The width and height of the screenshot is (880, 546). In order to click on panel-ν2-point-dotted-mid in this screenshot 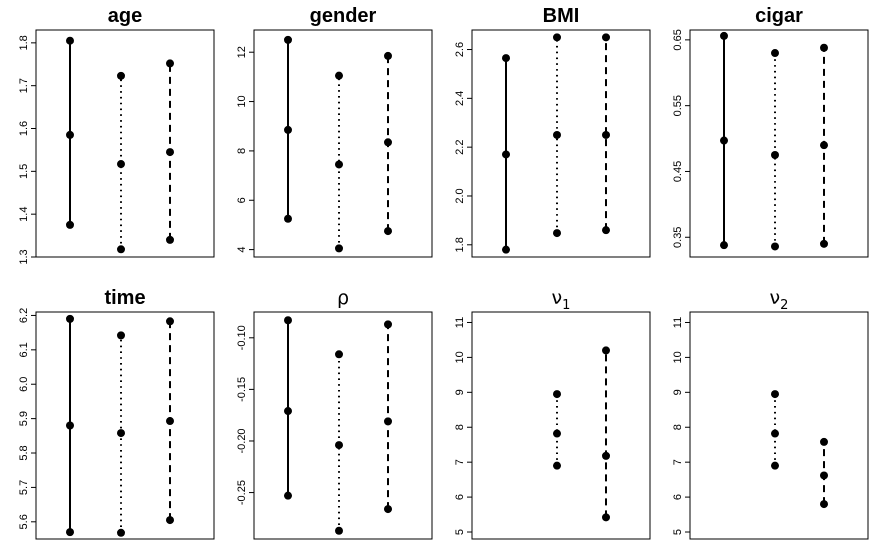, I will do `click(775, 433)`.